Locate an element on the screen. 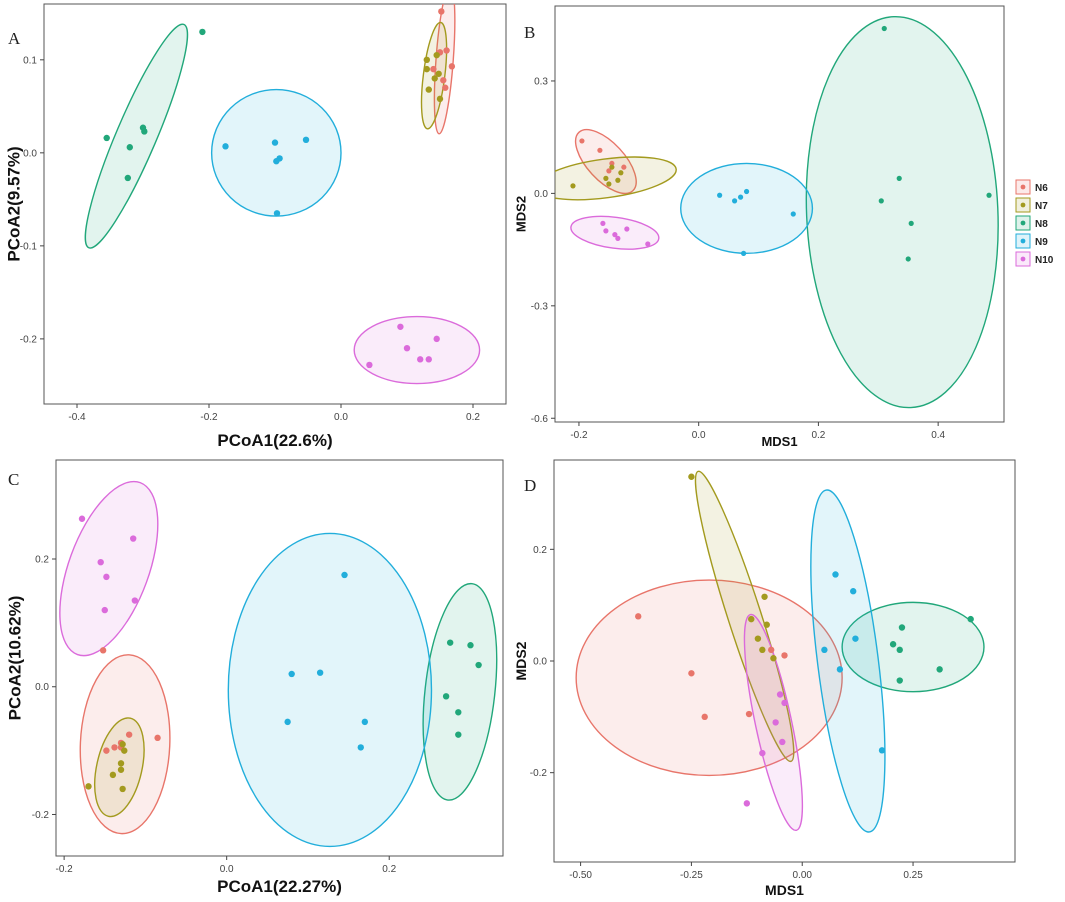 The image size is (1065, 902). panel-c-ellipse-n9 is located at coordinates (330, 690).